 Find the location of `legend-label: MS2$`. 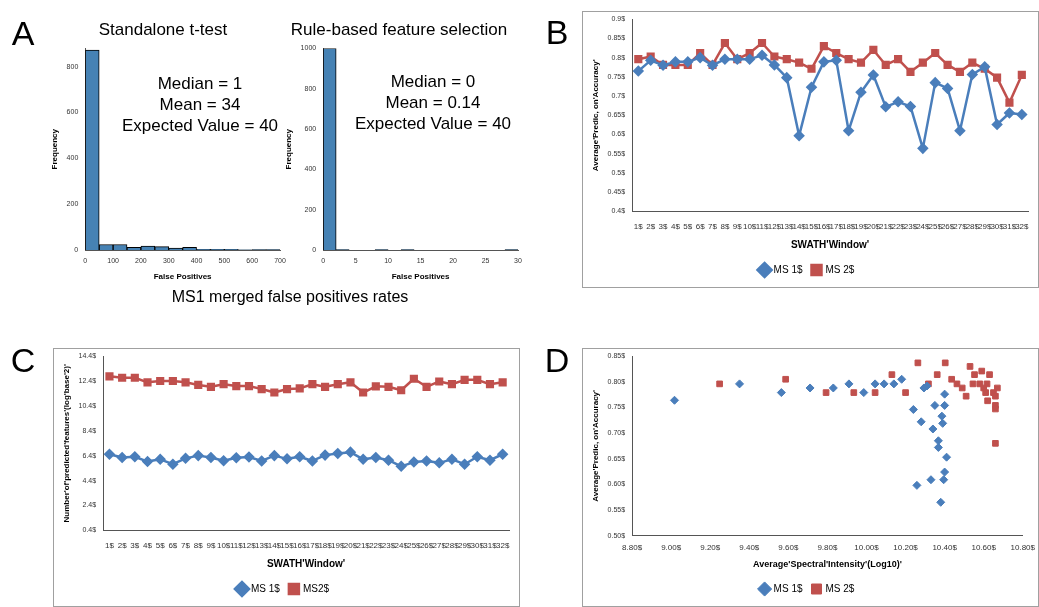

legend-label: MS2$ is located at coordinates (316, 588).